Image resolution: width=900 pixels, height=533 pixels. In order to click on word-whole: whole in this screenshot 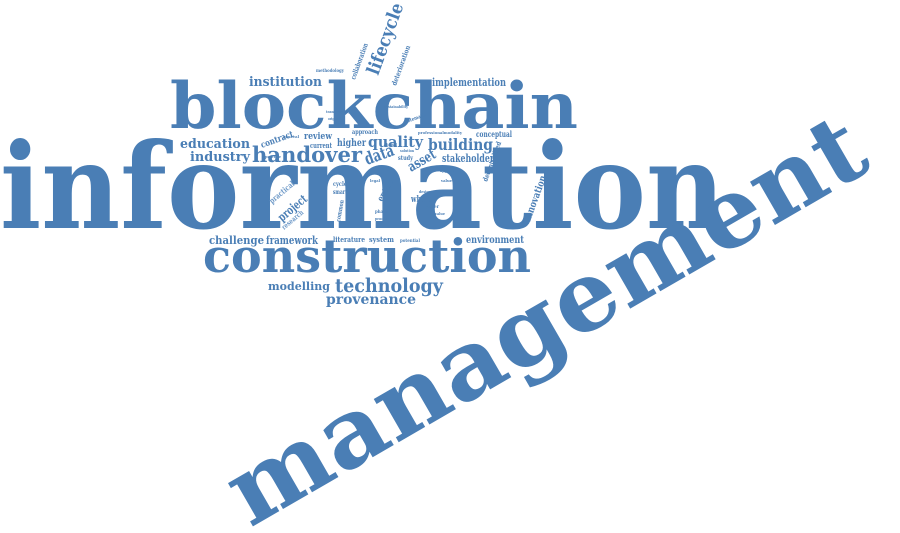, I will do `click(421, 200)`.